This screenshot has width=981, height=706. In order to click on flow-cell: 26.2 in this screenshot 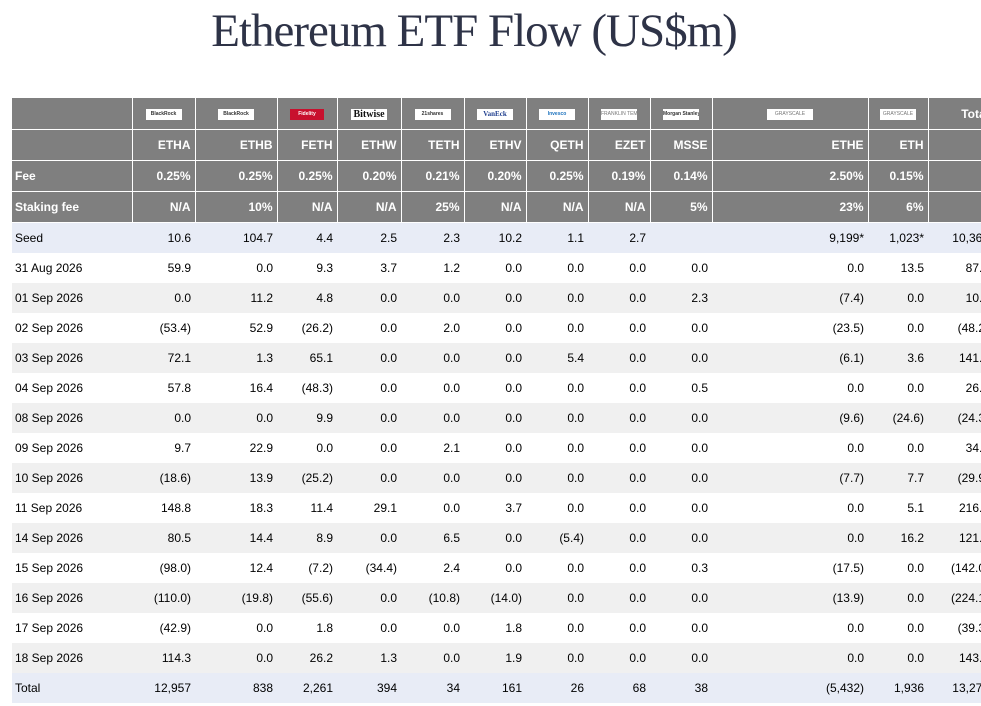, I will do `click(307, 658)`.